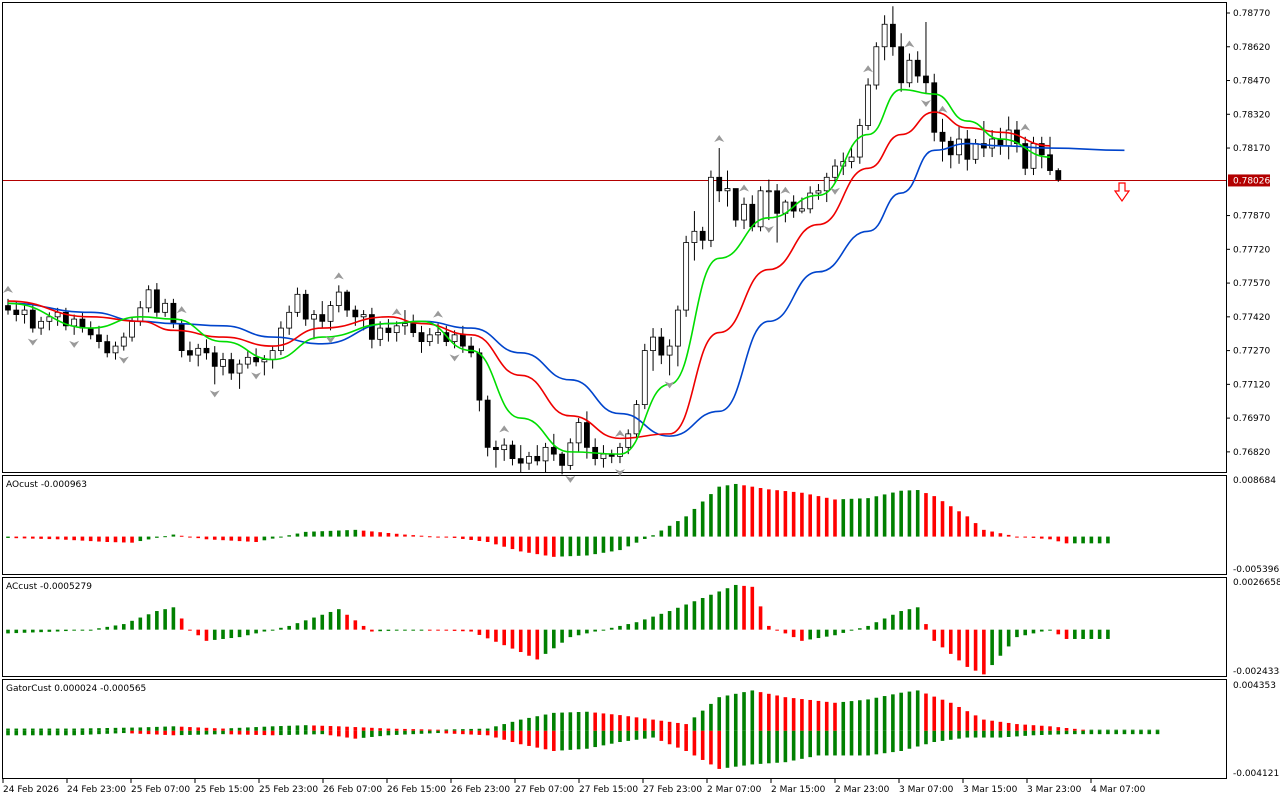 The height and width of the screenshot is (800, 1280). I want to click on ac-panel-frame, so click(614, 627).